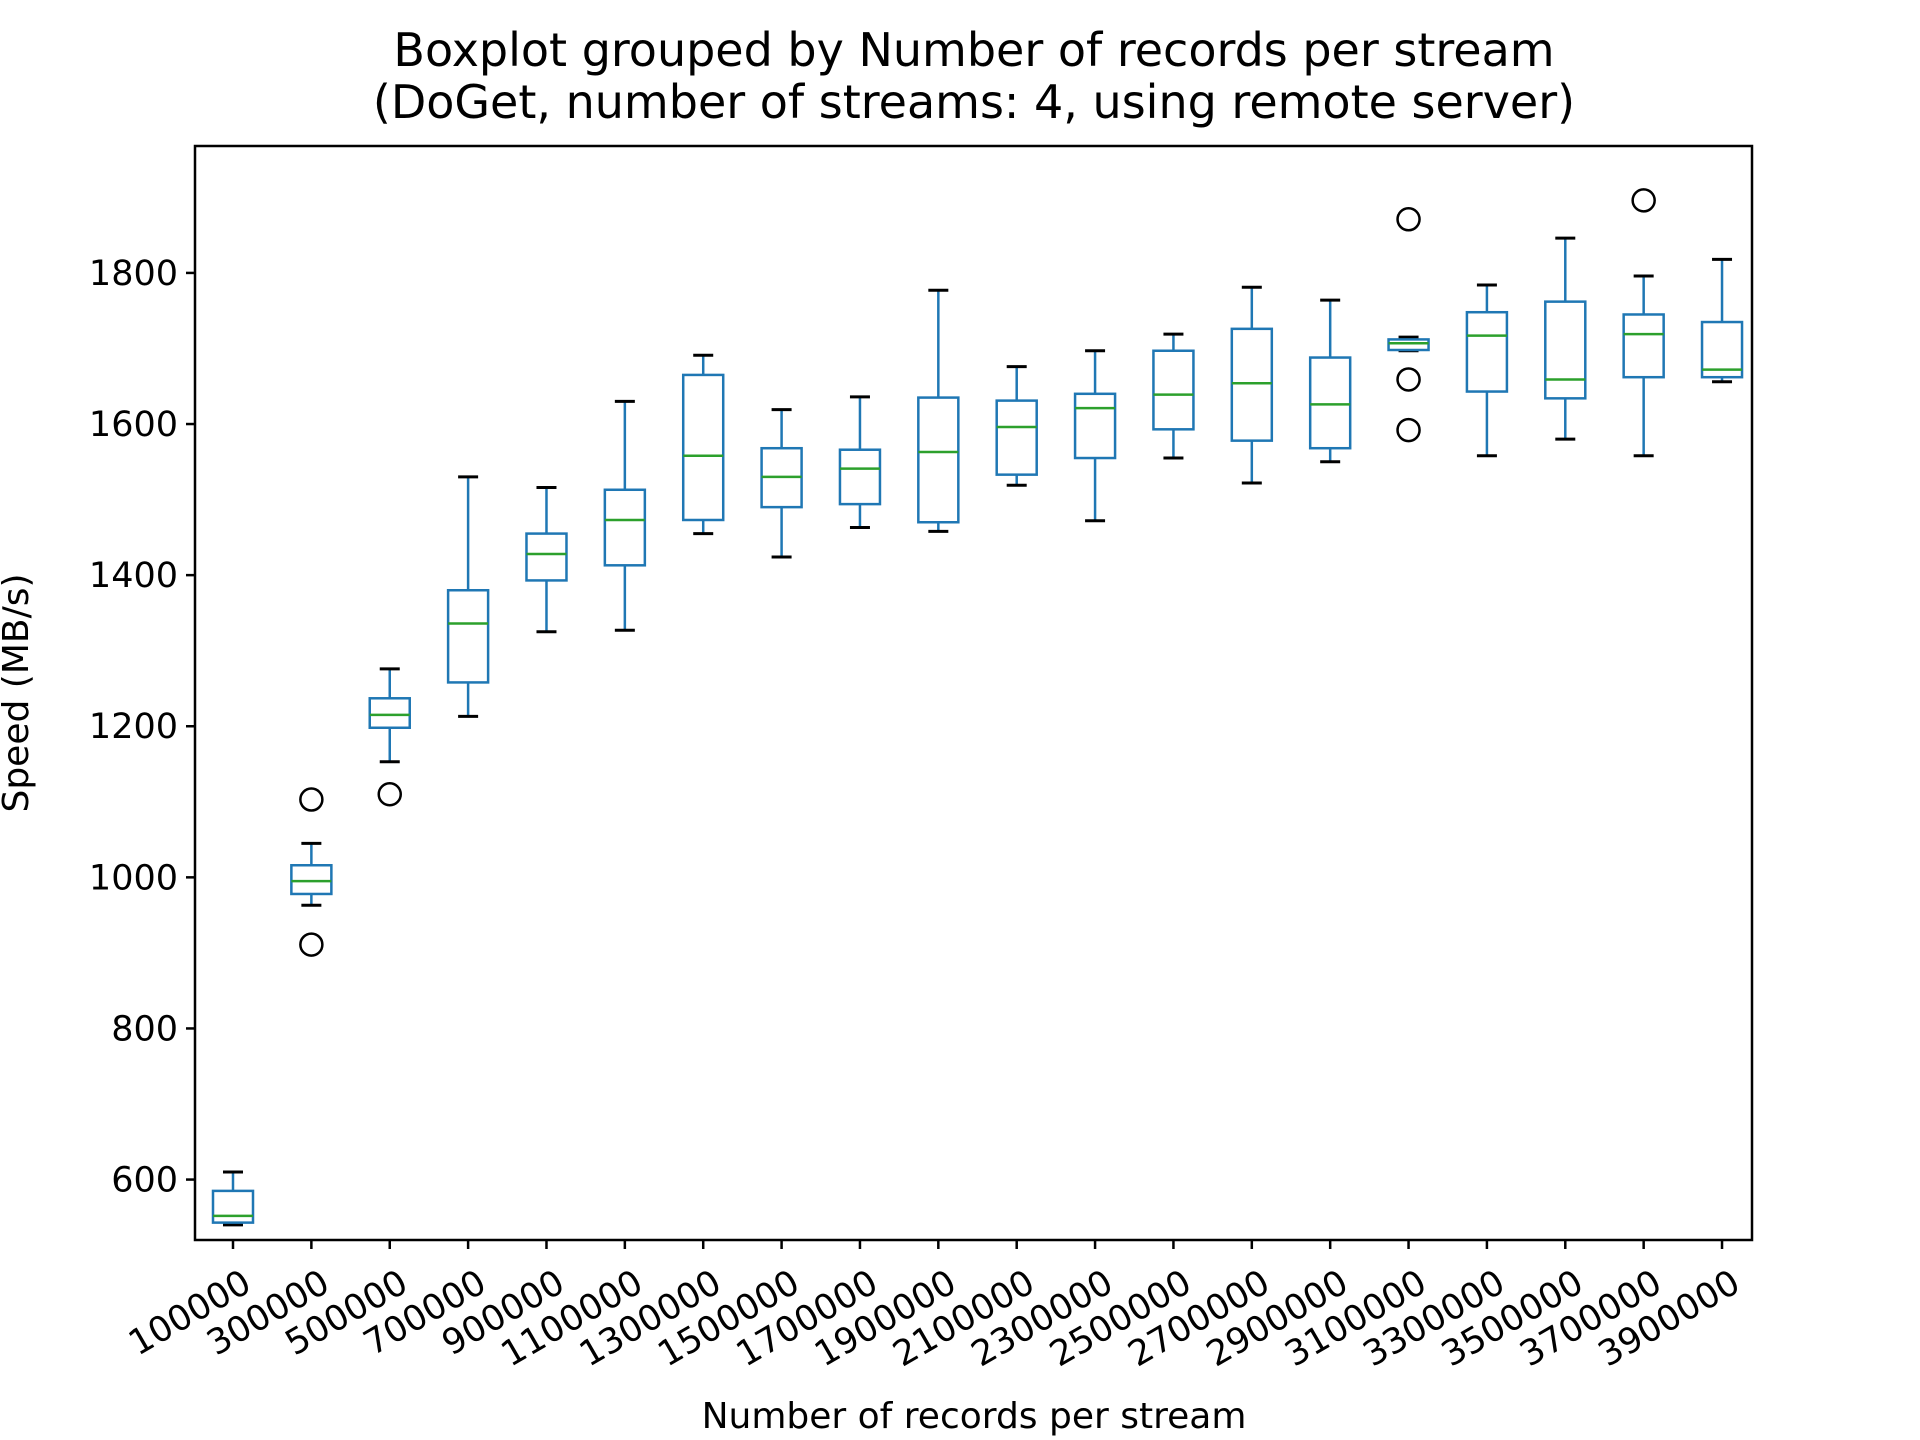 The height and width of the screenshot is (1440, 1920). Describe the element at coordinates (133, 727) in the screenshot. I see `y-tick-label: 1200` at that location.